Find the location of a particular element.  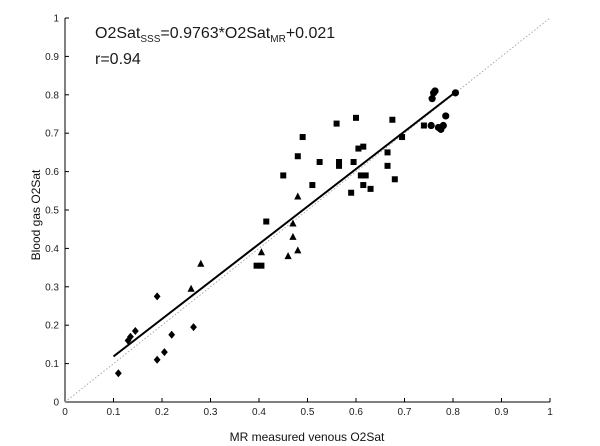

x-tick-label: 0.3 is located at coordinates (211, 412).